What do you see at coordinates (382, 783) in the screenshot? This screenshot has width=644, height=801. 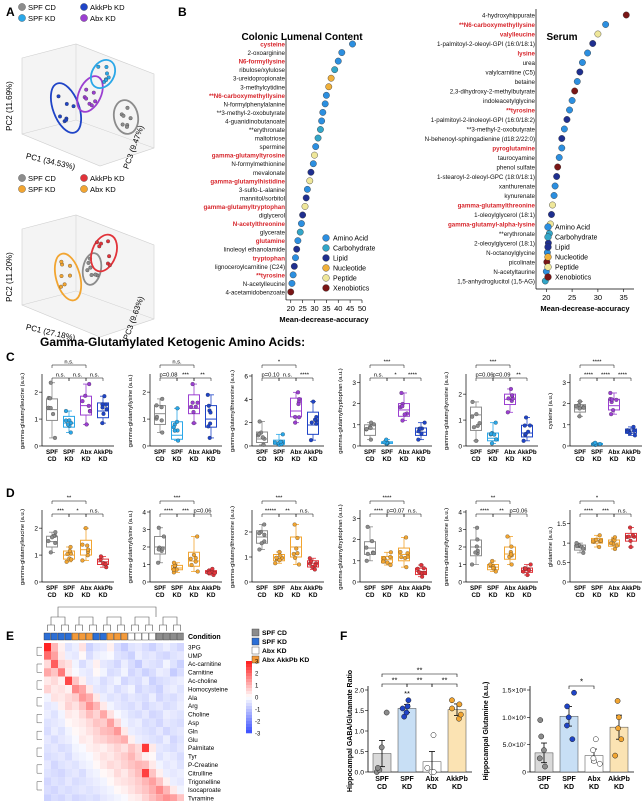 I see `category-label: SPF CD` at bounding box center [382, 783].